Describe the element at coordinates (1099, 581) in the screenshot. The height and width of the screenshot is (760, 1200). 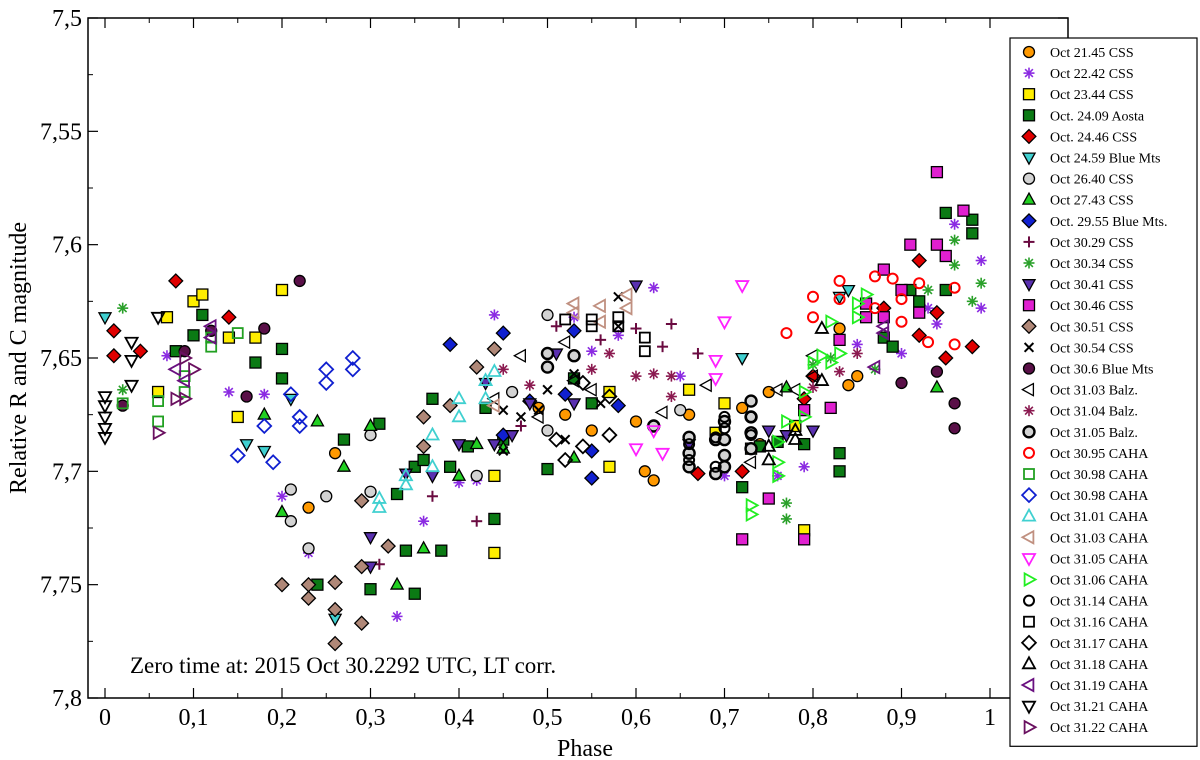
I see `legend-label: Oct 31.06 CAHA` at that location.